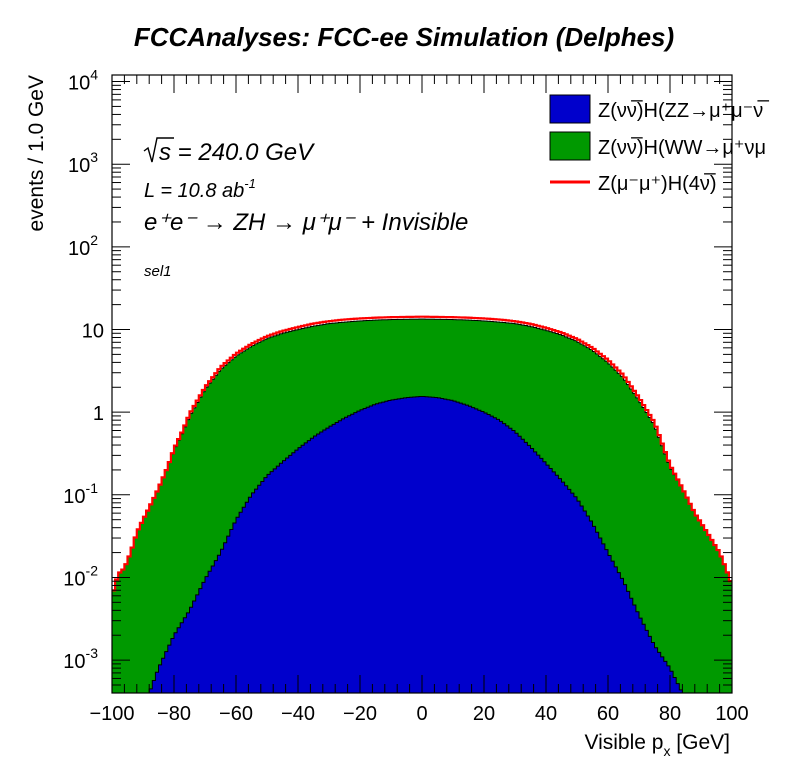 The width and height of the screenshot is (796, 777). I want to click on annotation-selection: sel1, so click(158, 271).